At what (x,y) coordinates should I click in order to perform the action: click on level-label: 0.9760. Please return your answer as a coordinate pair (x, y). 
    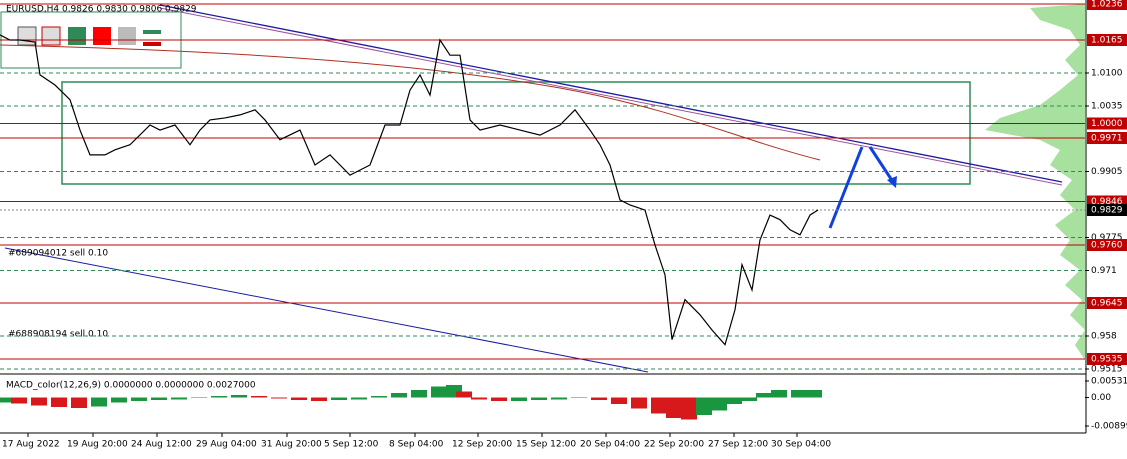
    Looking at the image, I should click on (1107, 245).